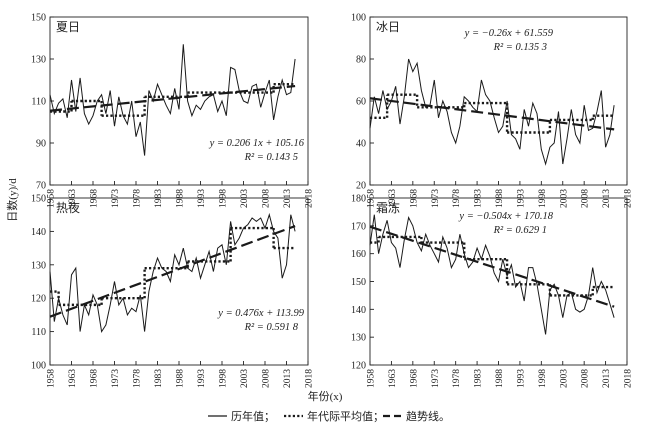  I want to click on panel-title: 热夜, so click(68, 207).